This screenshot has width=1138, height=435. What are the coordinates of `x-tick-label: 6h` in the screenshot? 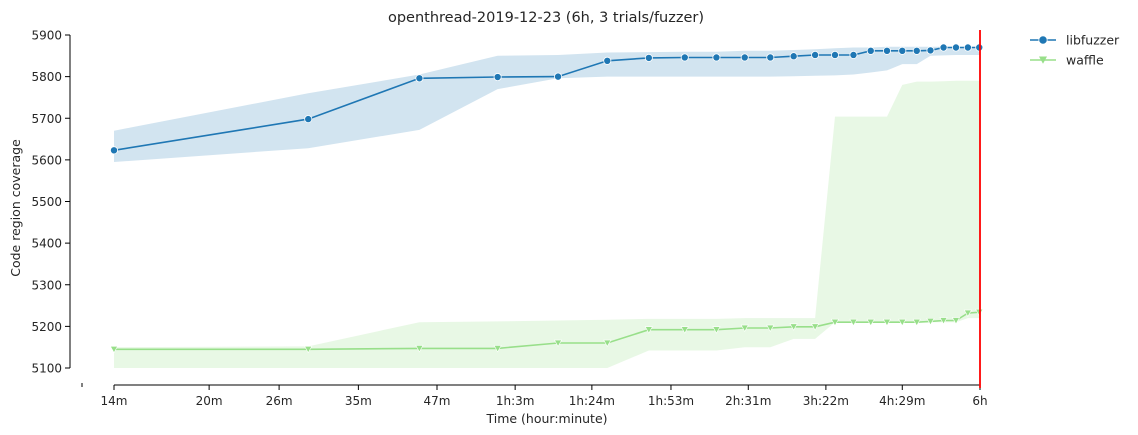 It's located at (979, 401).